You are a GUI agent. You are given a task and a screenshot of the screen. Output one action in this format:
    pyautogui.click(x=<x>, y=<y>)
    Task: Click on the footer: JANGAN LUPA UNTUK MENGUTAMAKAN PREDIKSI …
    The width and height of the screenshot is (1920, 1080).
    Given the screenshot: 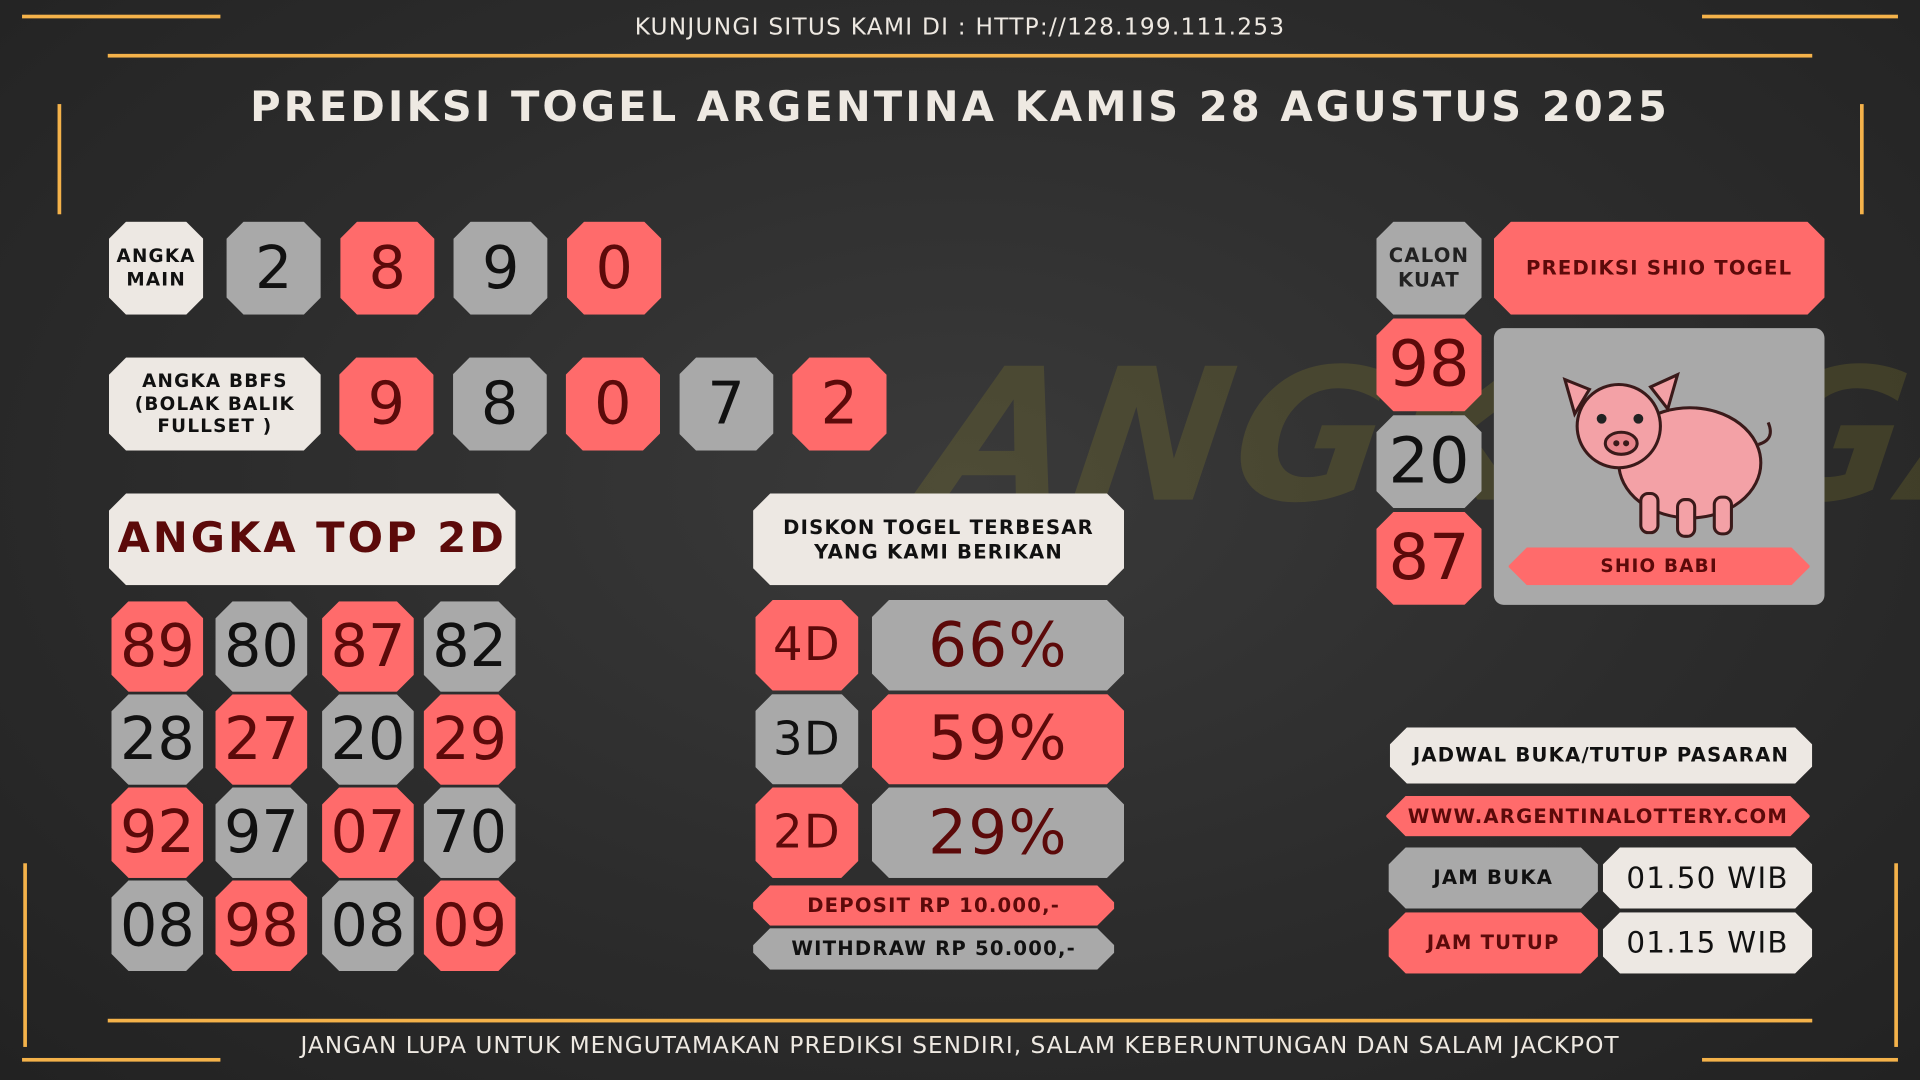 What is the action you would take?
    pyautogui.click(x=960, y=1046)
    